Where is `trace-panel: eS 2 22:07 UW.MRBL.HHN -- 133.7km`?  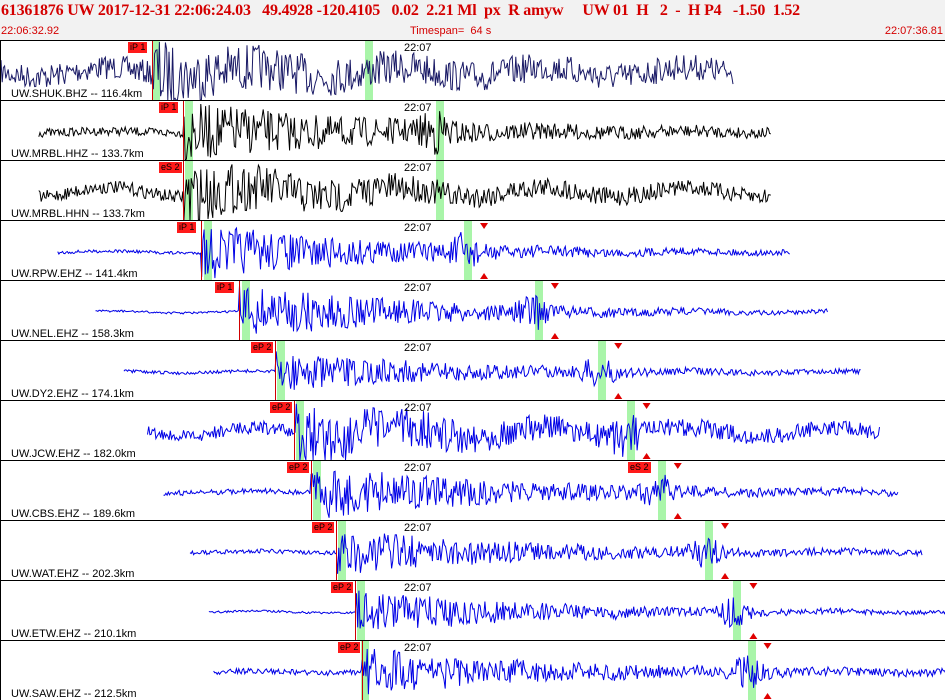 trace-panel: eS 2 22:07 UW.MRBL.HHN -- 133.7km is located at coordinates (472, 190).